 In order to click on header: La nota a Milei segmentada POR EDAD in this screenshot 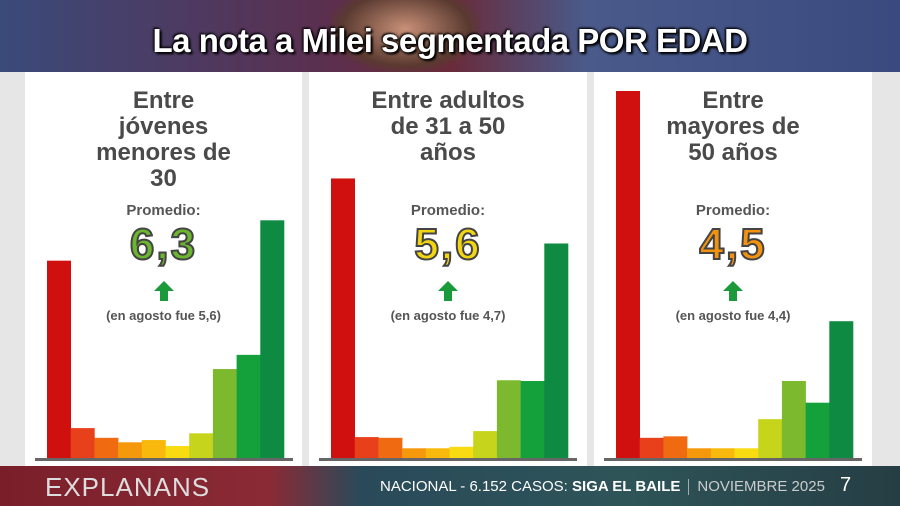, I will do `click(450, 36)`.